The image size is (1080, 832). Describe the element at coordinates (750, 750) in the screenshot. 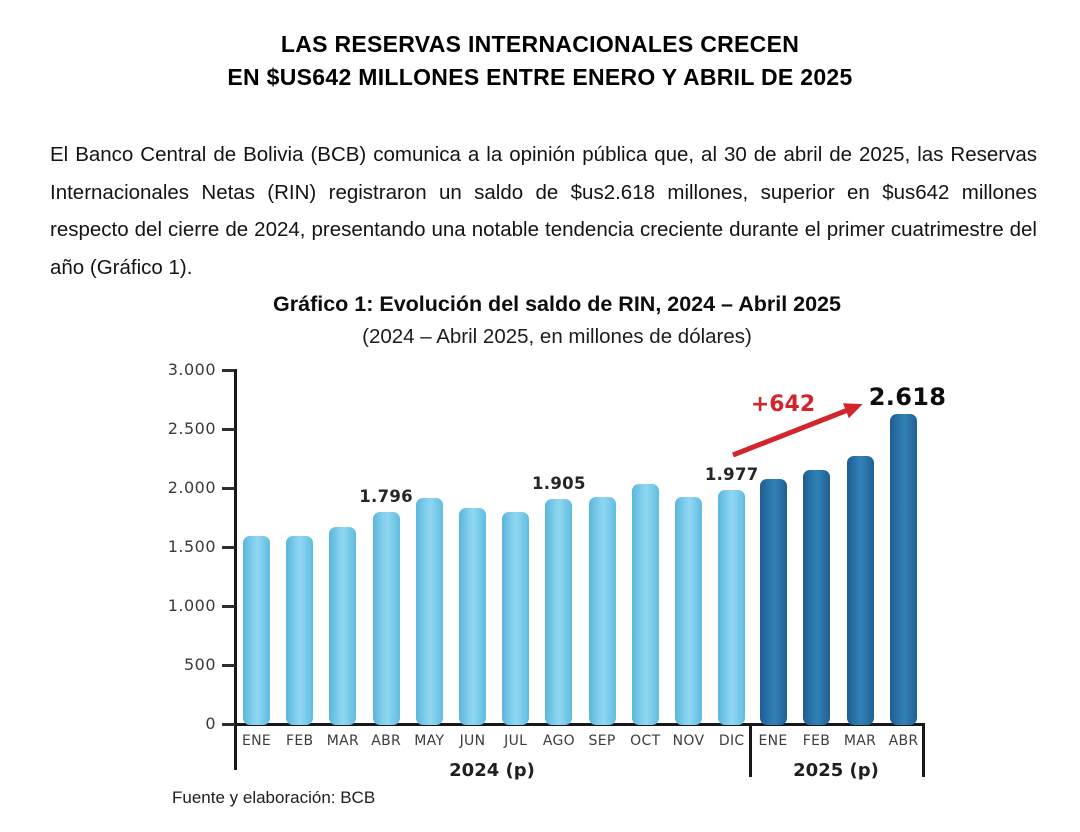

I see `period-divider-left` at that location.